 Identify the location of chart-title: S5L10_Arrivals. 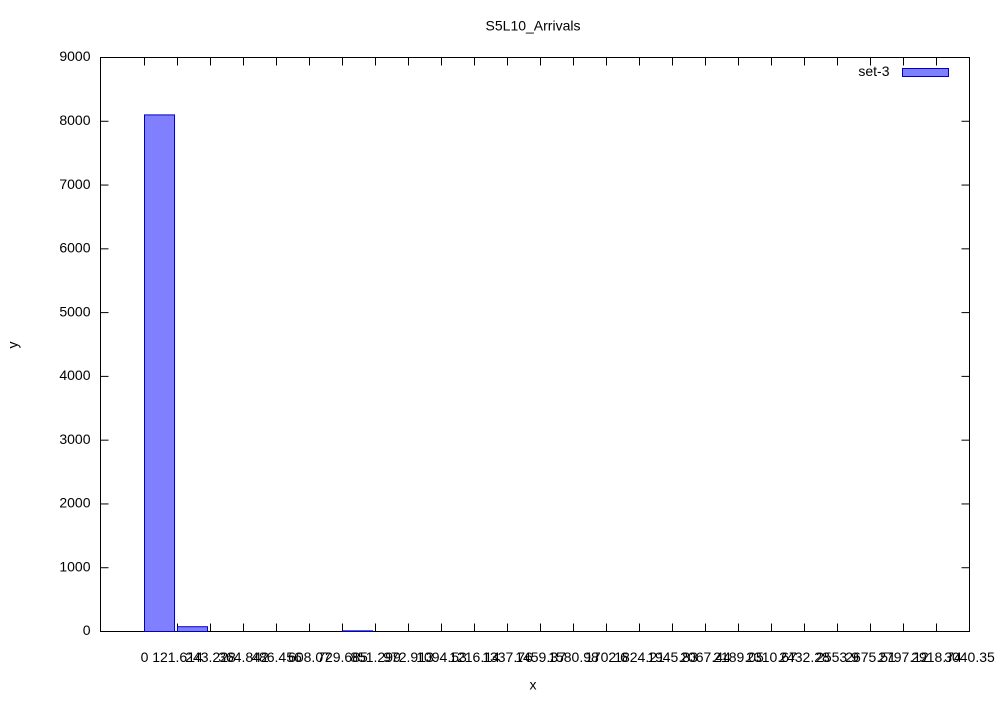
(533, 26).